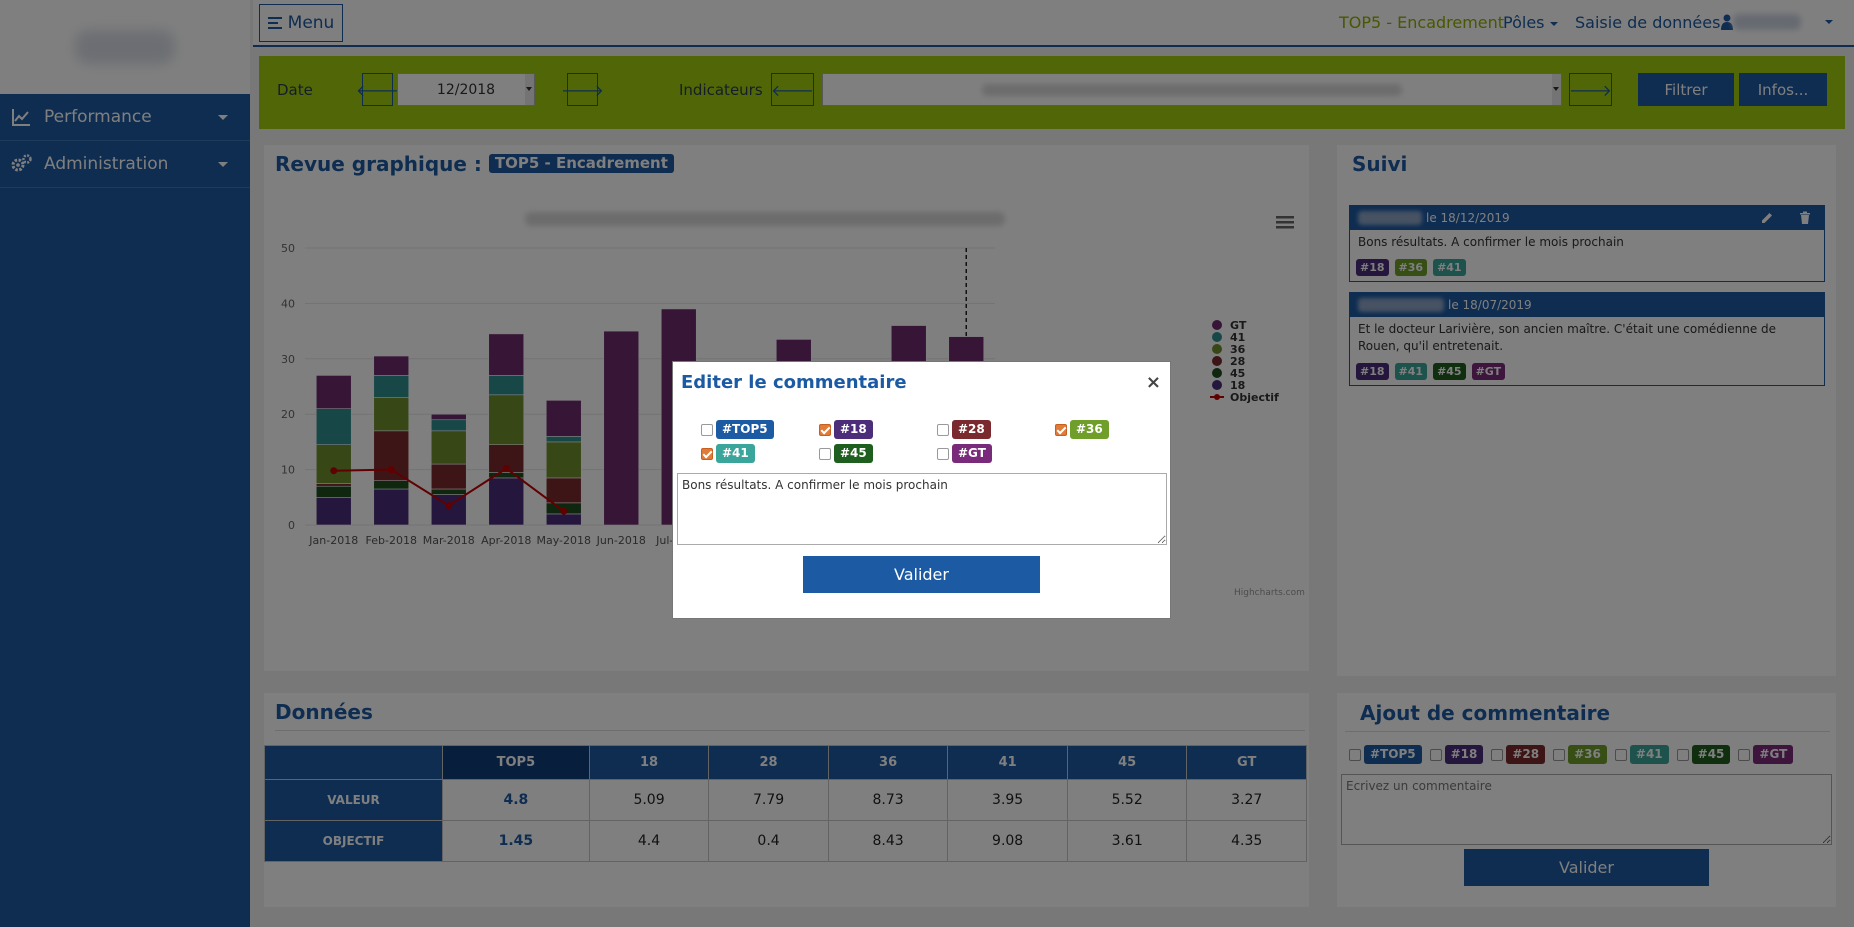 Image resolution: width=1854 pixels, height=927 pixels. I want to click on modal-tag-option: #TOP5, so click(737, 429).